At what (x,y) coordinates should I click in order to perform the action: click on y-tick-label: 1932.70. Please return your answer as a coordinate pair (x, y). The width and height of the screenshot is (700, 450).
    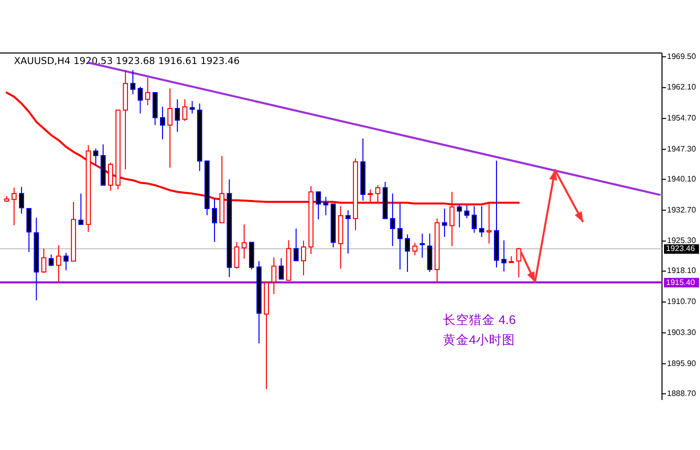
    Looking at the image, I should click on (681, 209).